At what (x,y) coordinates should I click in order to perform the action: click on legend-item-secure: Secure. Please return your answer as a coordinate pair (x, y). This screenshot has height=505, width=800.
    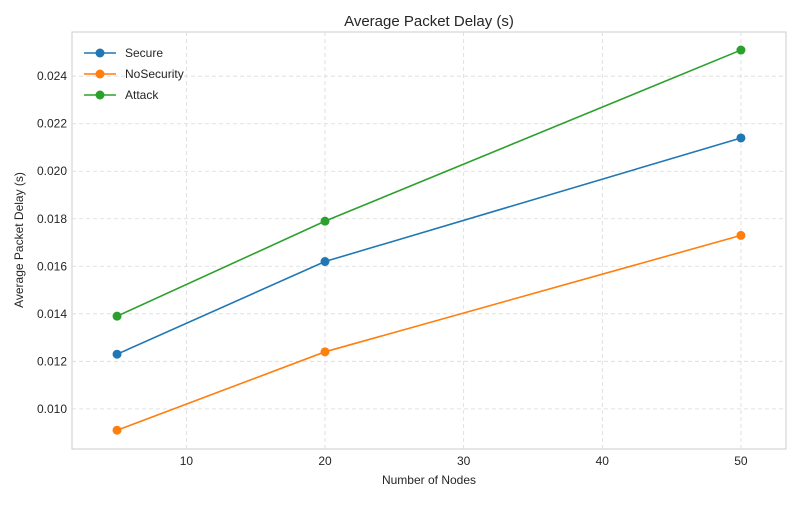
    Looking at the image, I should click on (123, 53).